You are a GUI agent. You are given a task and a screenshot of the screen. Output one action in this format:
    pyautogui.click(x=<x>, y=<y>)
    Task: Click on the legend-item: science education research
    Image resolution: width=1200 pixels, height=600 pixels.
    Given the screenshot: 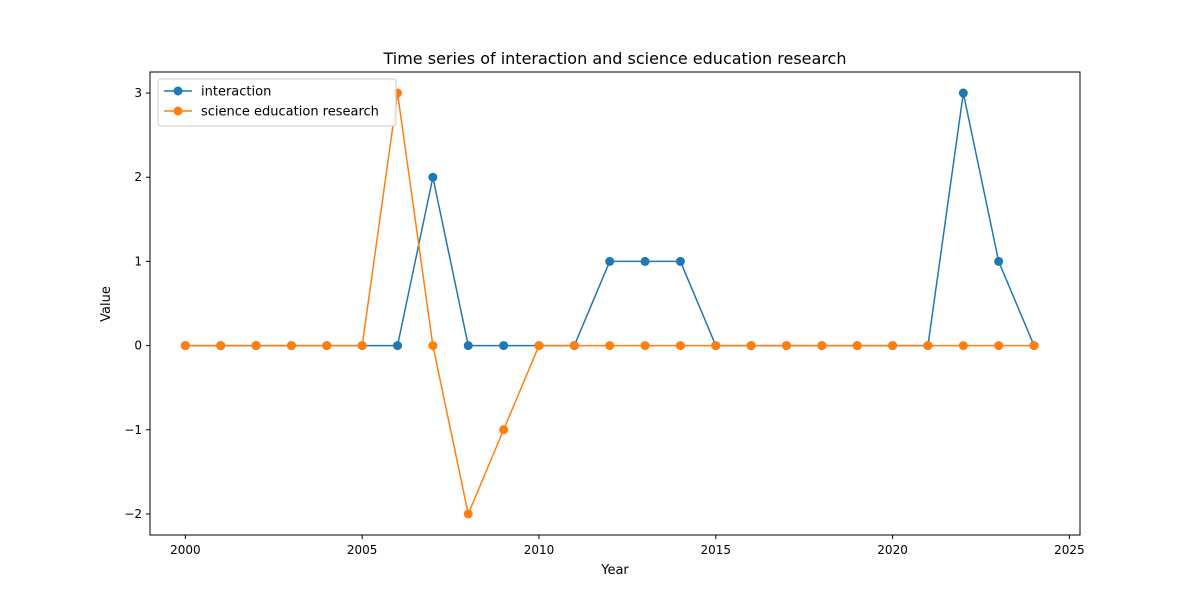 What is the action you would take?
    pyautogui.click(x=271, y=112)
    